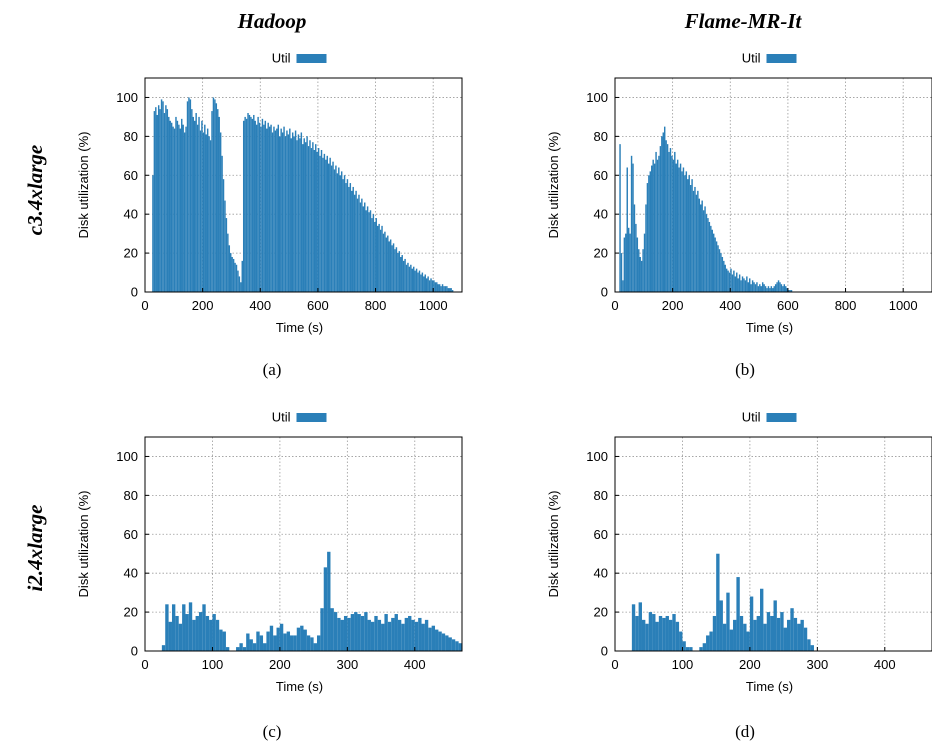  I want to click on y-tick-label: 0, so click(134, 651).